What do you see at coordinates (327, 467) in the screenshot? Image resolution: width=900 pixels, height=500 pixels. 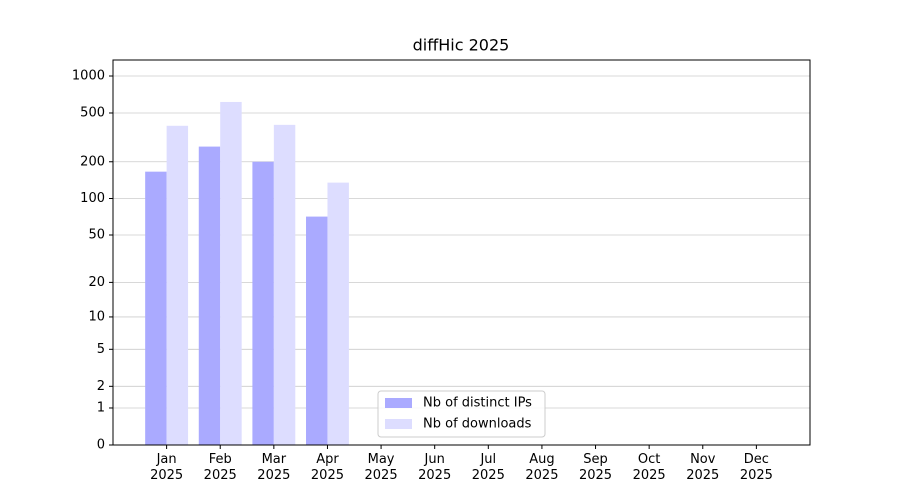 I see `x-tick-label: Apr 2025` at bounding box center [327, 467].